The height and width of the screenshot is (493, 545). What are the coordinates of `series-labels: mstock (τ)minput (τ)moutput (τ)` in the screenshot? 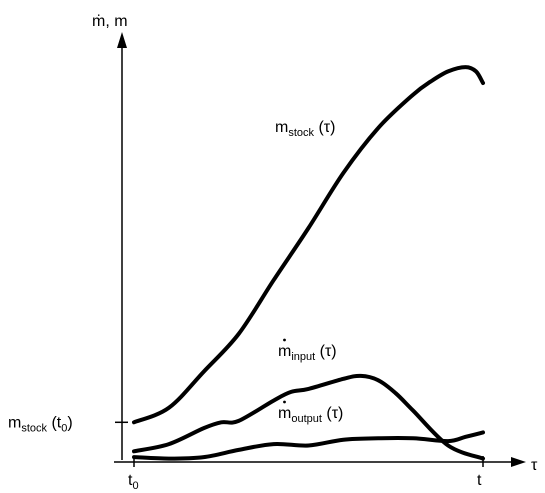 It's located at (309, 272).